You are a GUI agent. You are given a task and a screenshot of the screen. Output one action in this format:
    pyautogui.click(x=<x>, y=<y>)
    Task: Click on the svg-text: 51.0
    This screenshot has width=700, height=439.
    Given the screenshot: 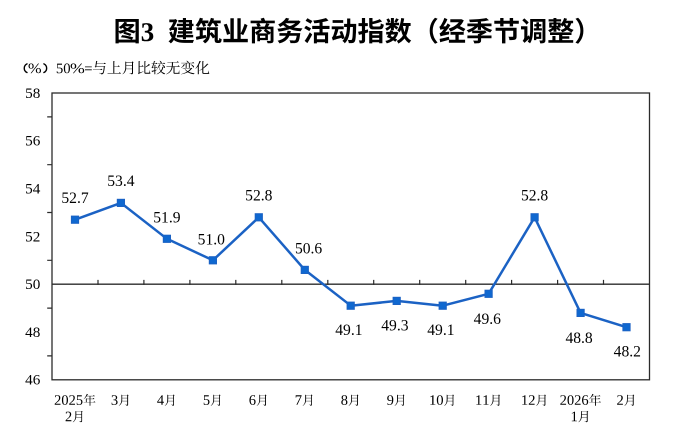 What is the action you would take?
    pyautogui.click(x=211, y=239)
    